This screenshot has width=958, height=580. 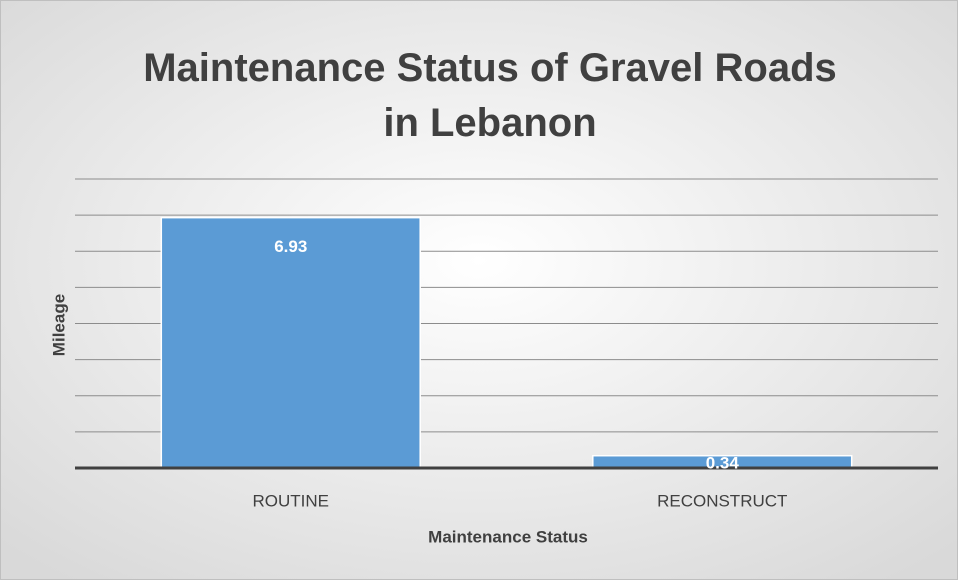 I want to click on bar, so click(x=290, y=342).